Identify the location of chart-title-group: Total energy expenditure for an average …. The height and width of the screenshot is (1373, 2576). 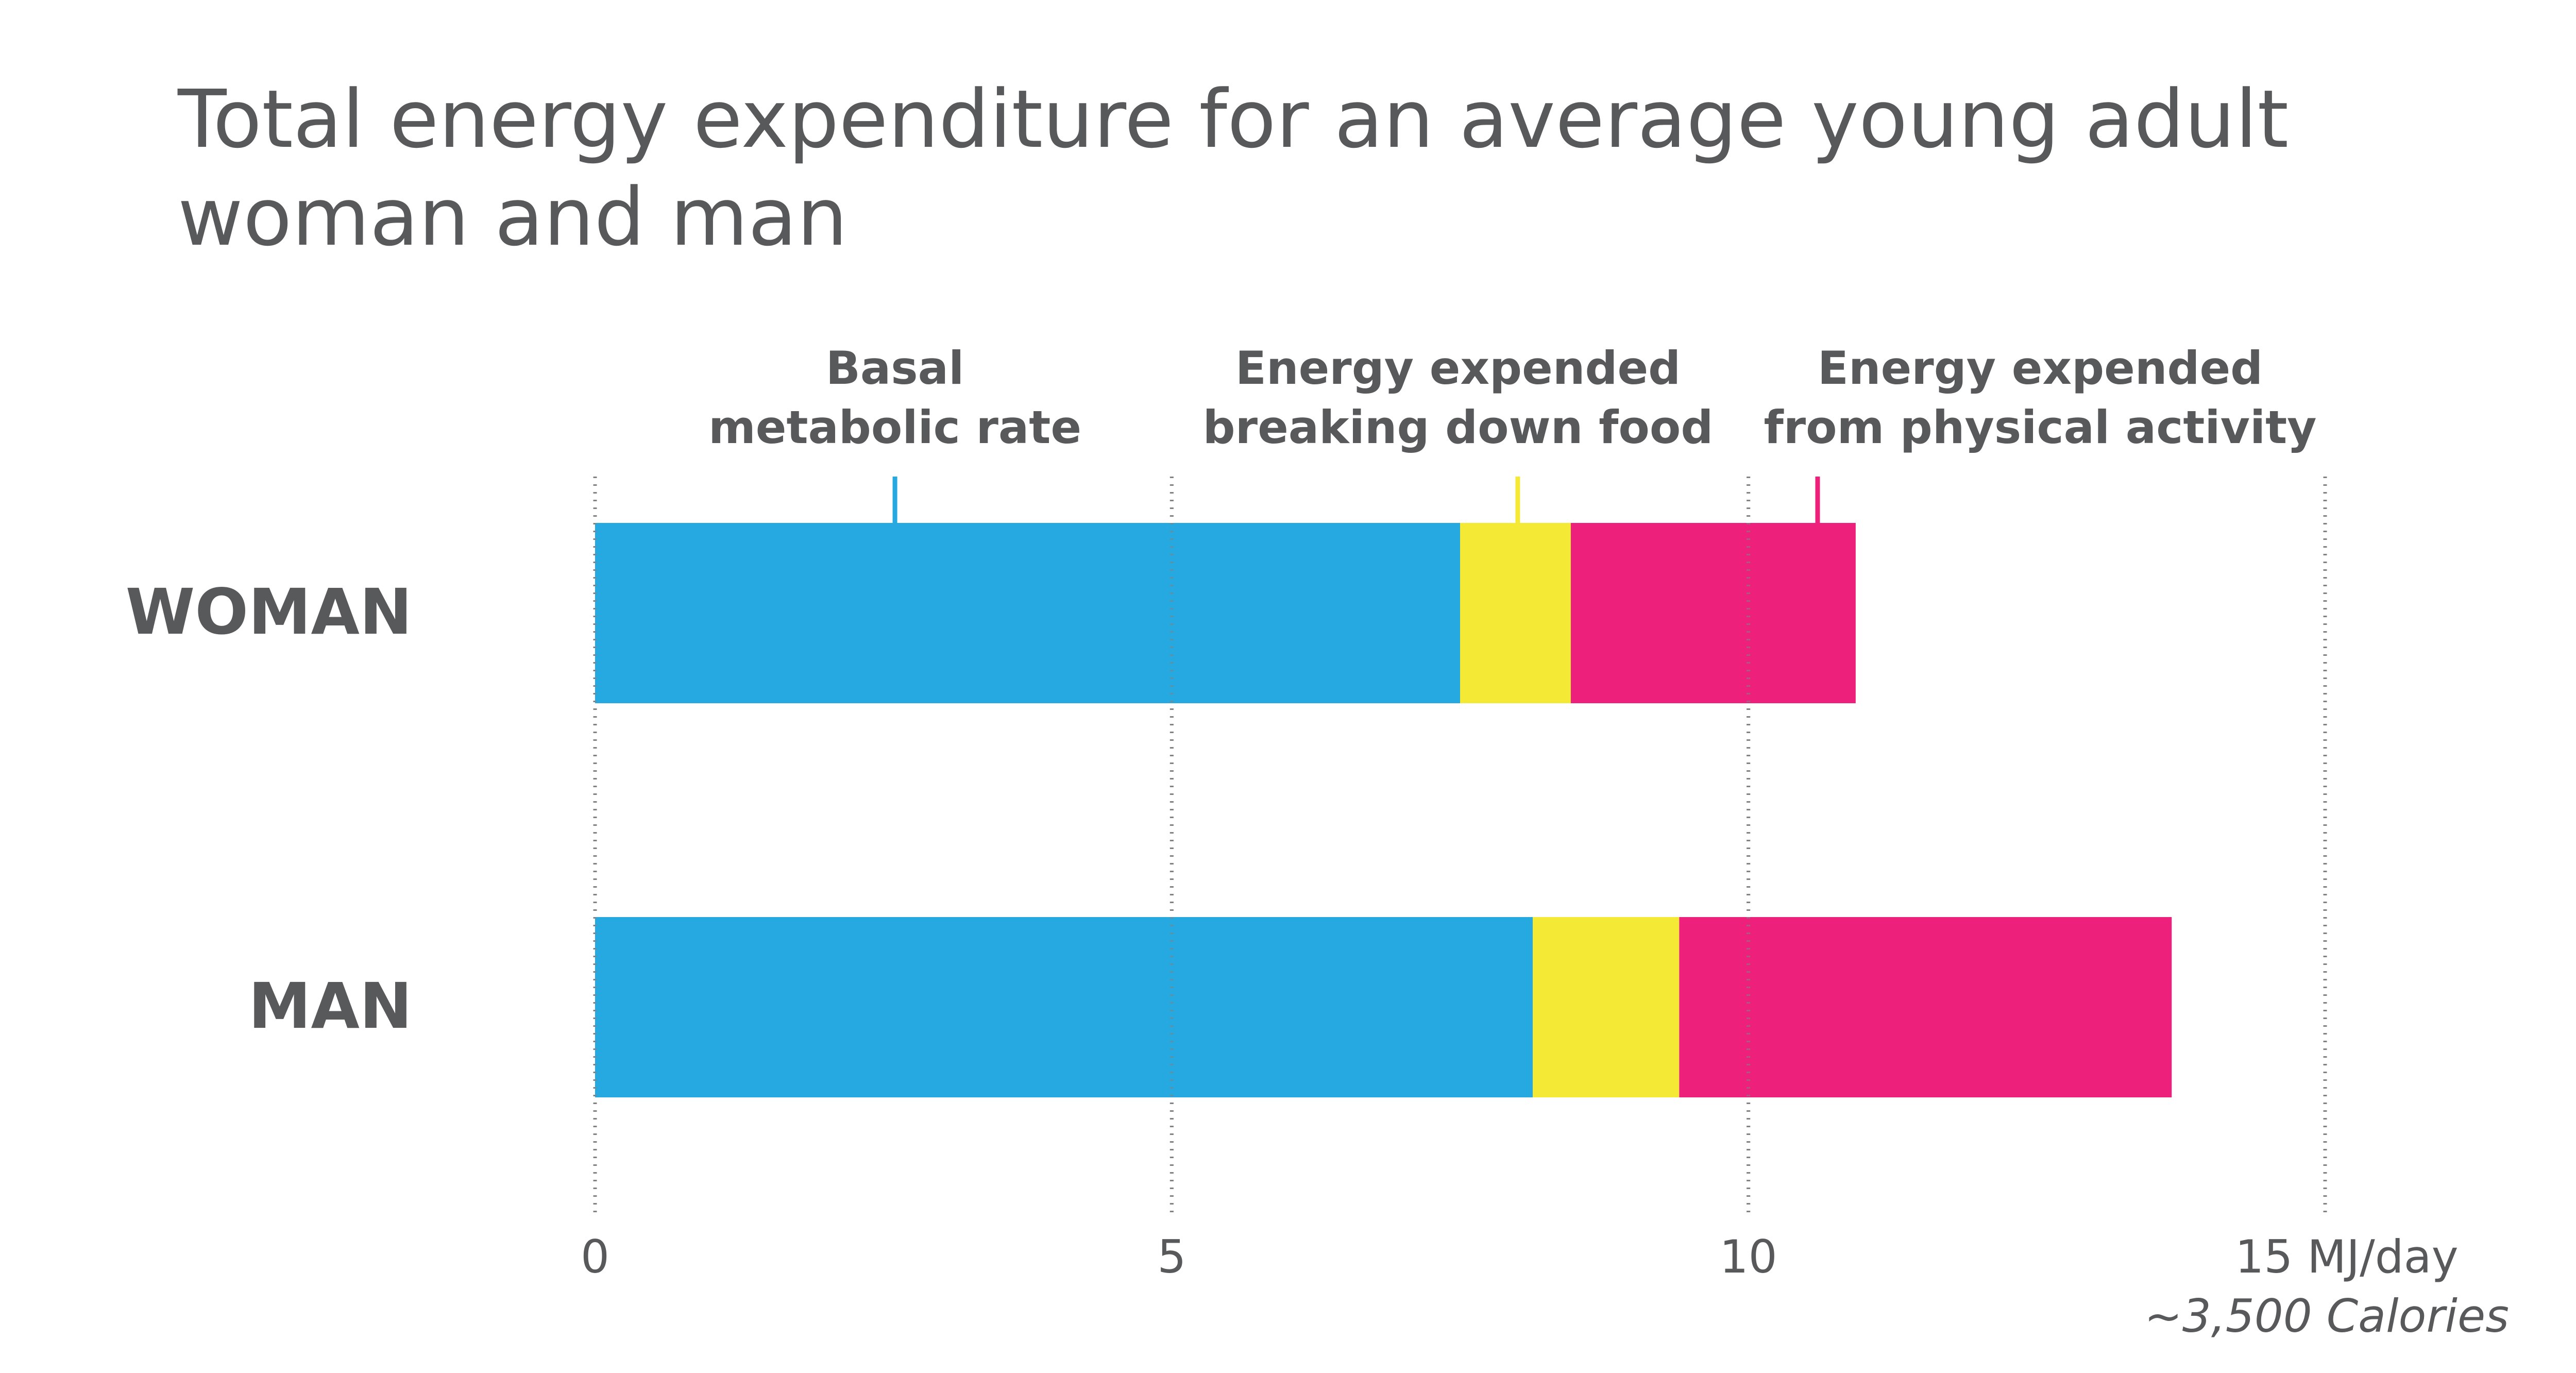
(1233, 168).